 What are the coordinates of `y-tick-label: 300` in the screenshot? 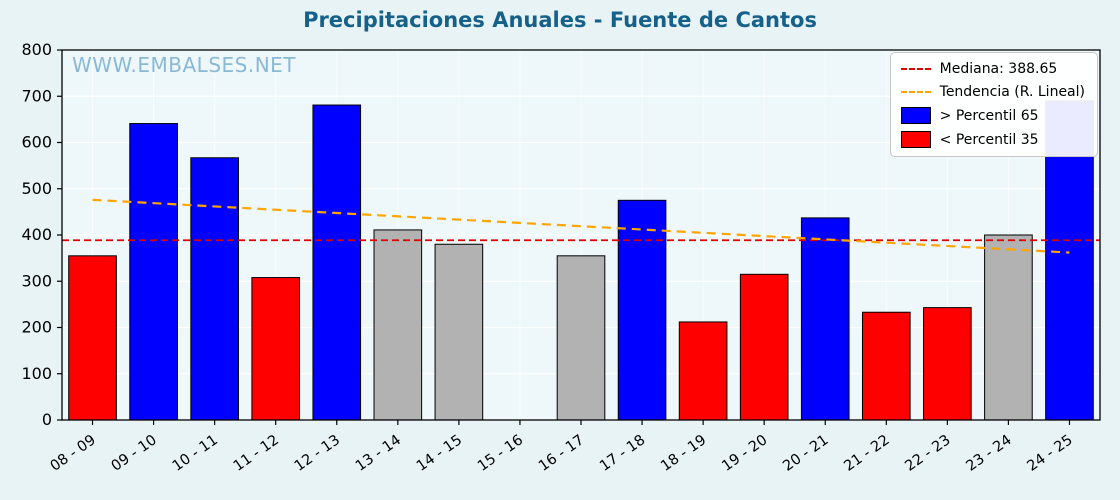 It's located at (36, 280).